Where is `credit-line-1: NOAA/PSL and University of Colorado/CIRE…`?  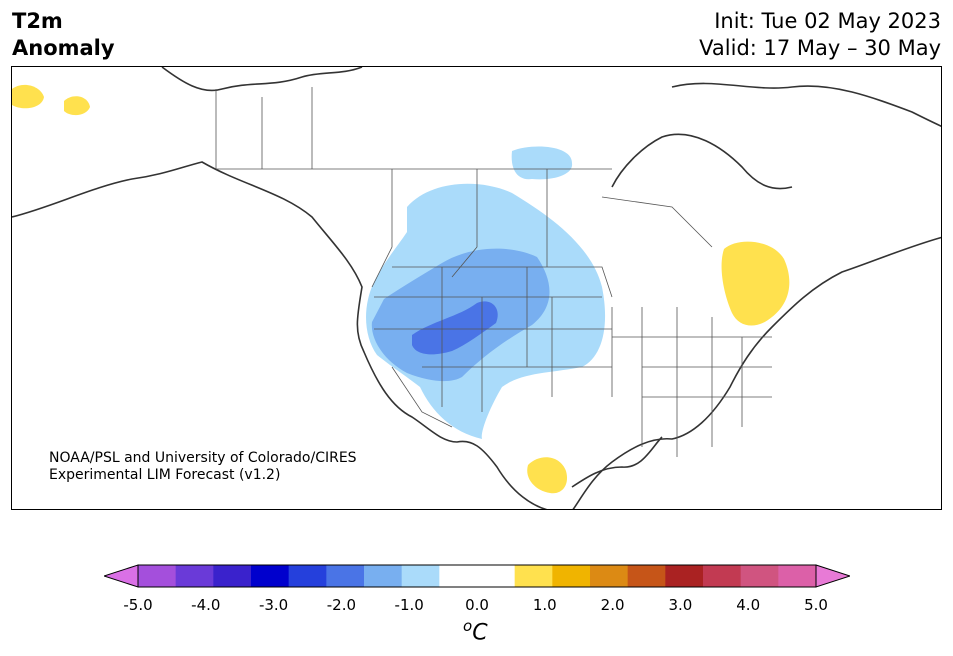
credit-line-1: NOAA/PSL and University of Colorado/CIRE… is located at coordinates (203, 458).